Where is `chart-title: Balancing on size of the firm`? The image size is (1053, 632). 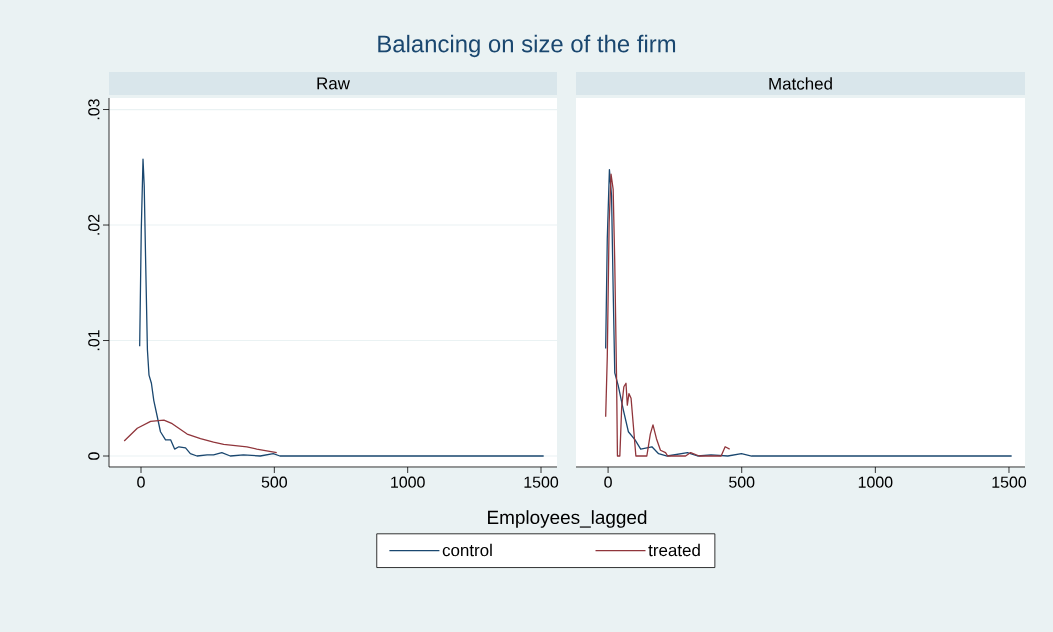
chart-title: Balancing on size of the firm is located at coordinates (527, 46).